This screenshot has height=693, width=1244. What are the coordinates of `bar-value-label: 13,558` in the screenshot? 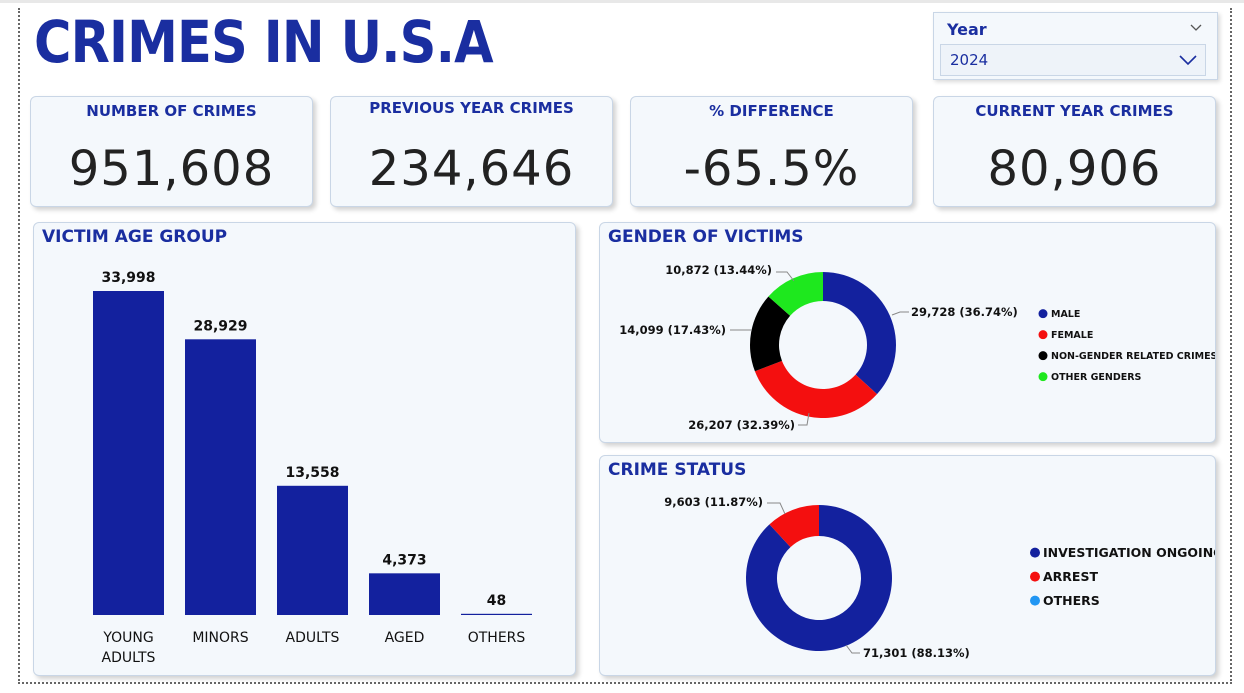 It's located at (312, 473).